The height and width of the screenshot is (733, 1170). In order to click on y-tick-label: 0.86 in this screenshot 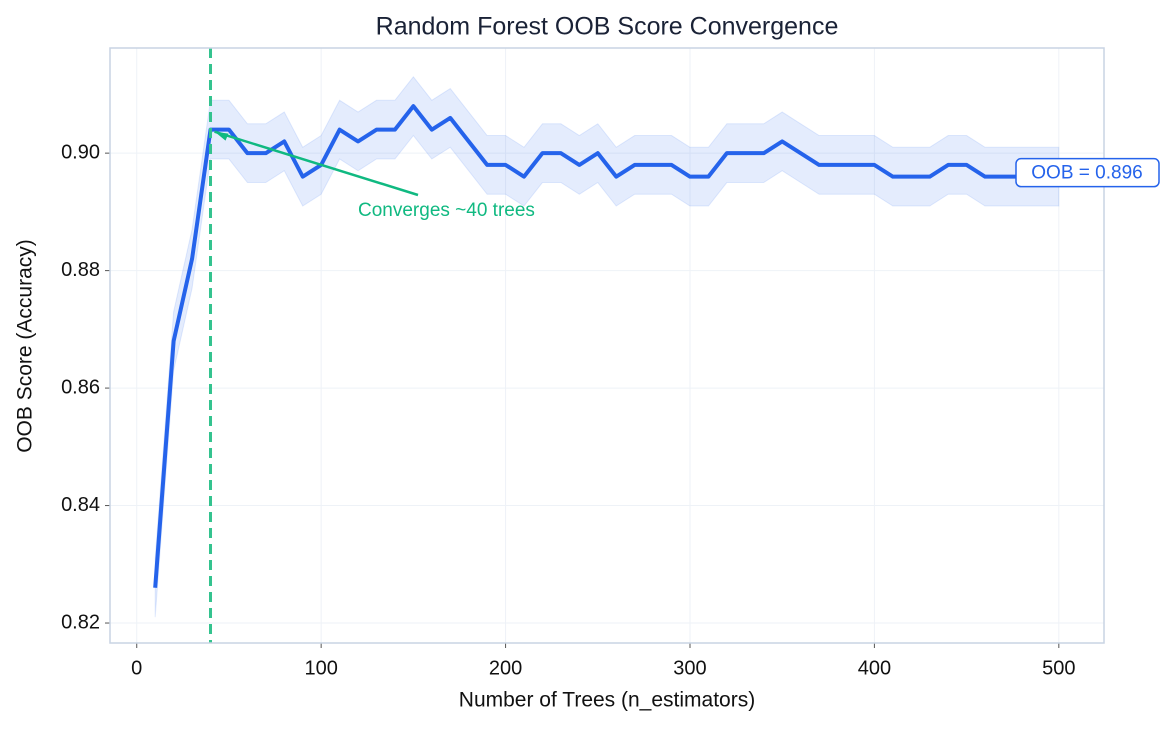, I will do `click(80, 387)`.